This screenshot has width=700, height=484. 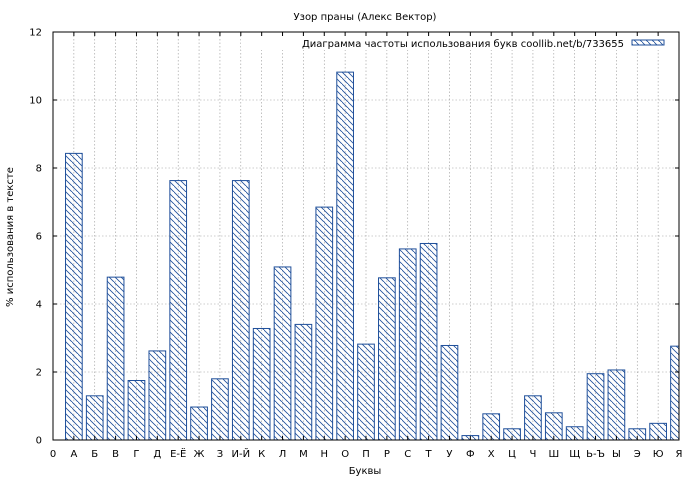 What do you see at coordinates (595, 454) in the screenshot?
I see `x-tick-label: Ь-Ъ` at bounding box center [595, 454].